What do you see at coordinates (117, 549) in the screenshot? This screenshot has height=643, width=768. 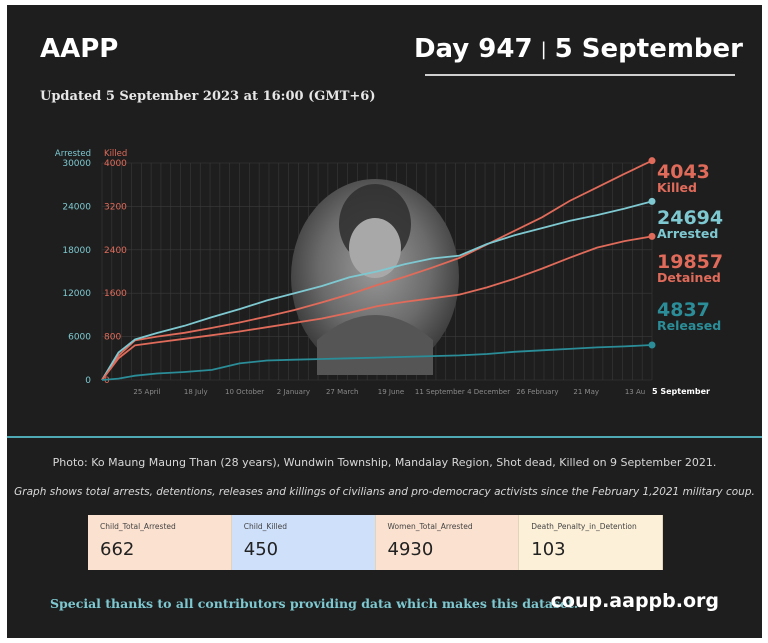 I see `stat-value: 662` at bounding box center [117, 549].